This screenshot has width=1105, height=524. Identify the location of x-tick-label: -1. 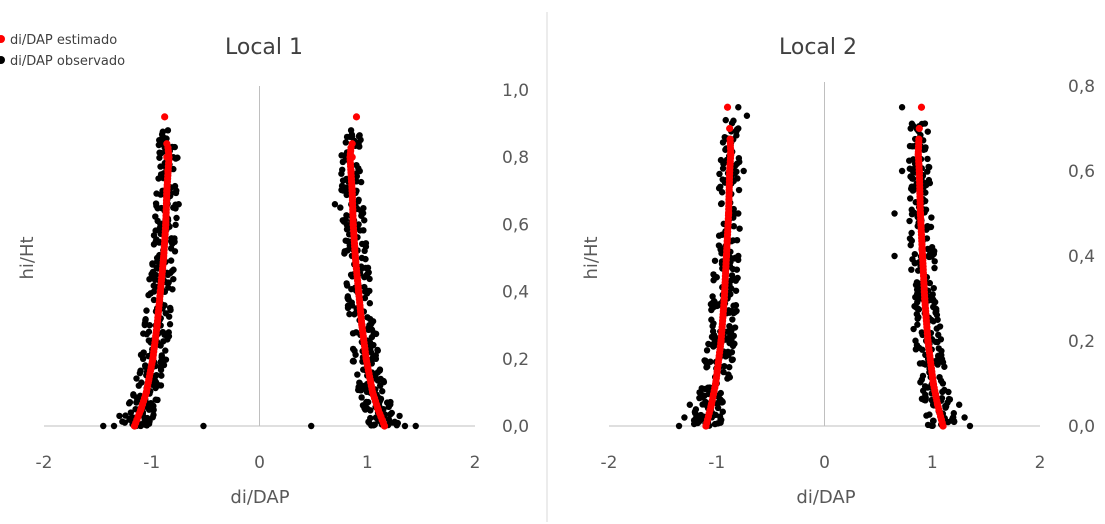
(716, 463).